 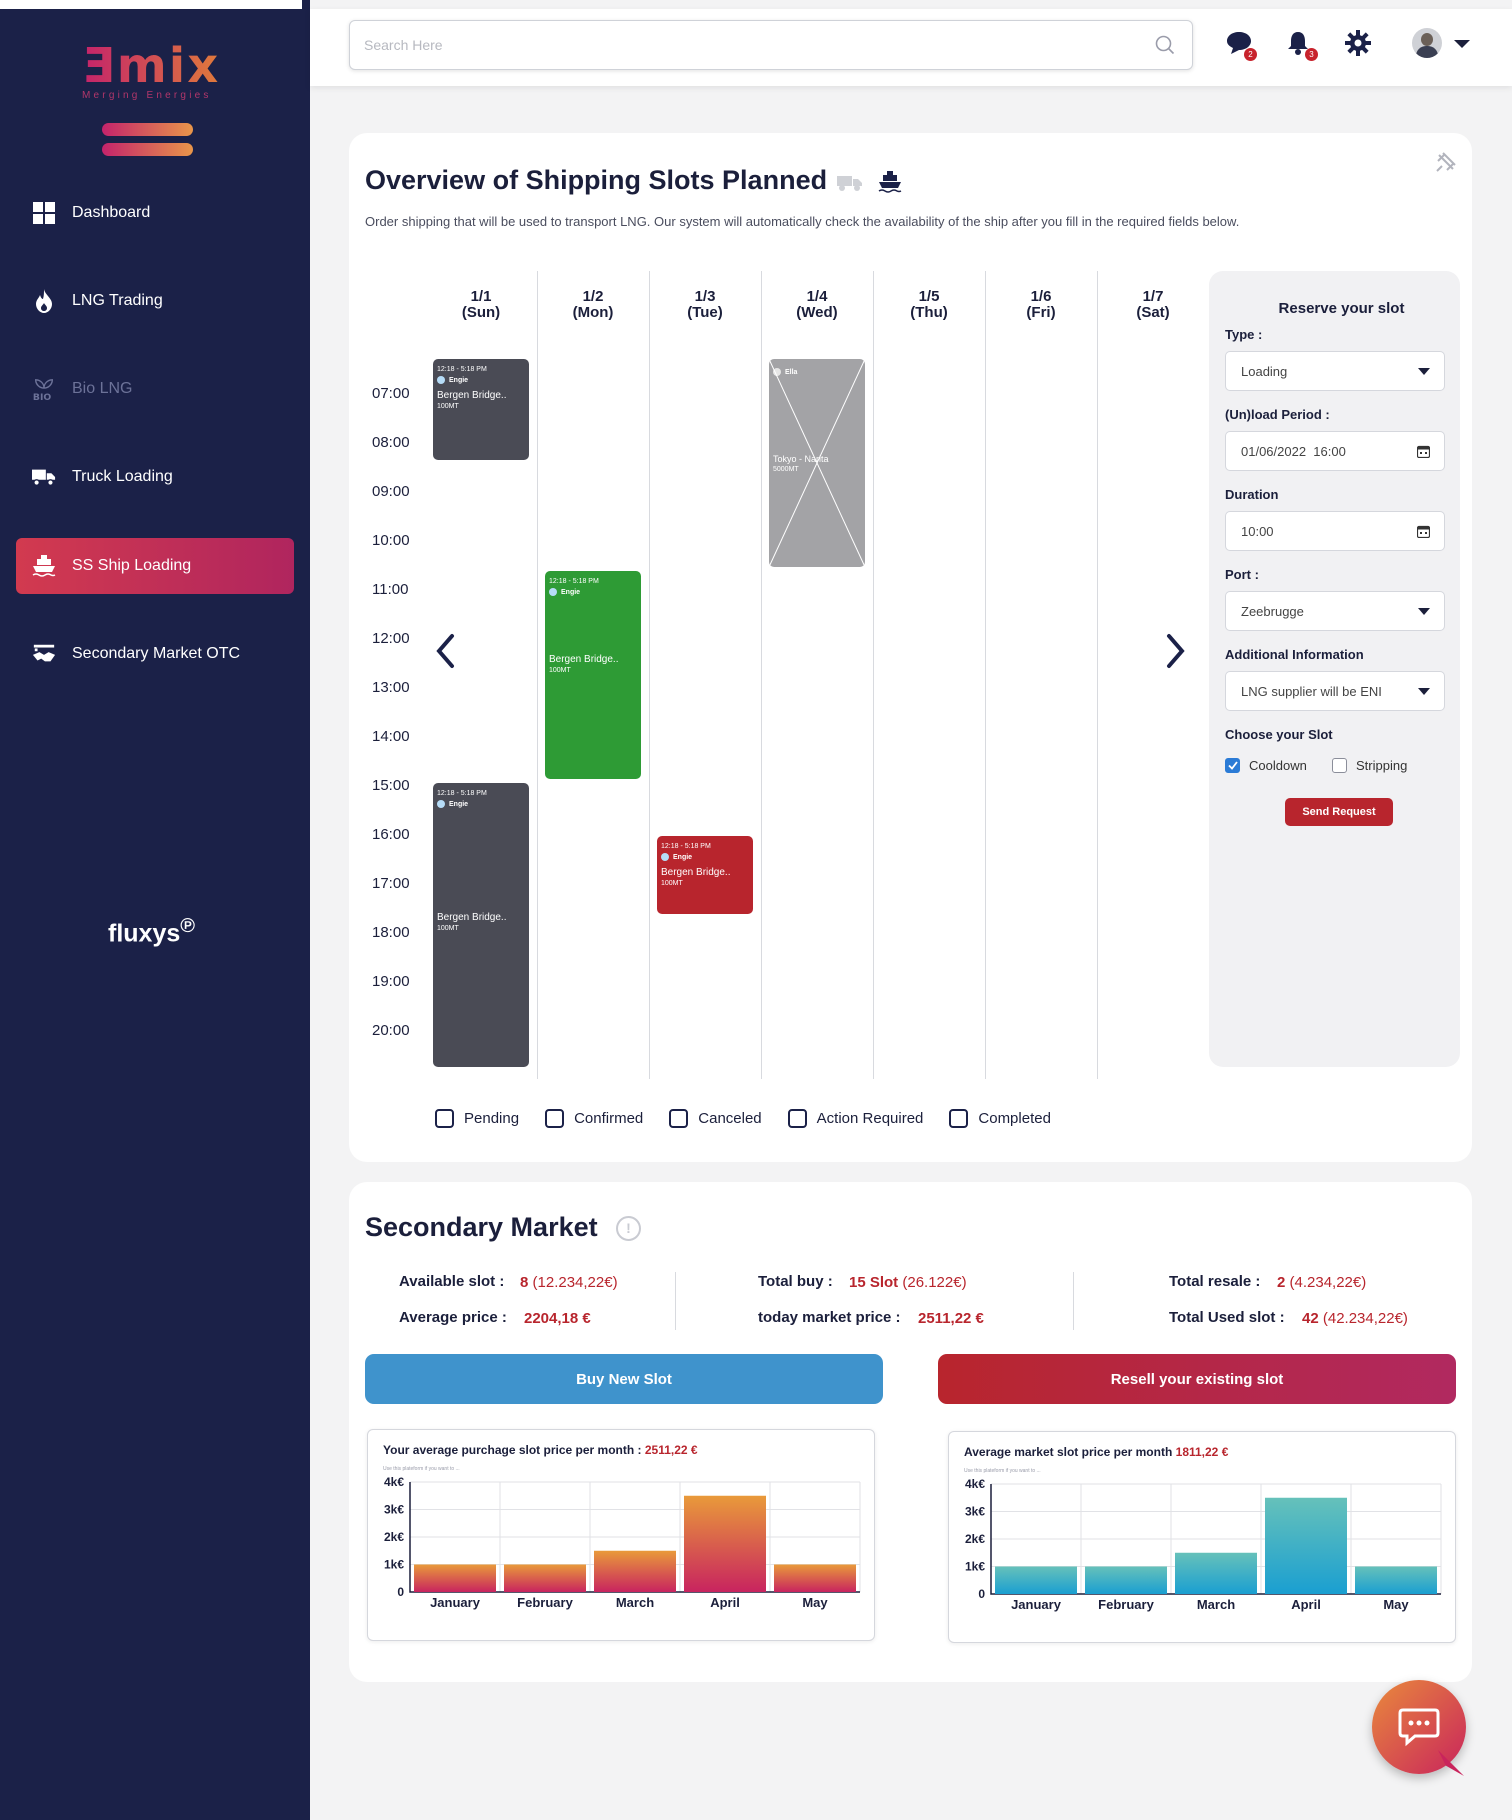 I want to click on day-header-7: 1/7 (Sat), so click(x=1153, y=304).